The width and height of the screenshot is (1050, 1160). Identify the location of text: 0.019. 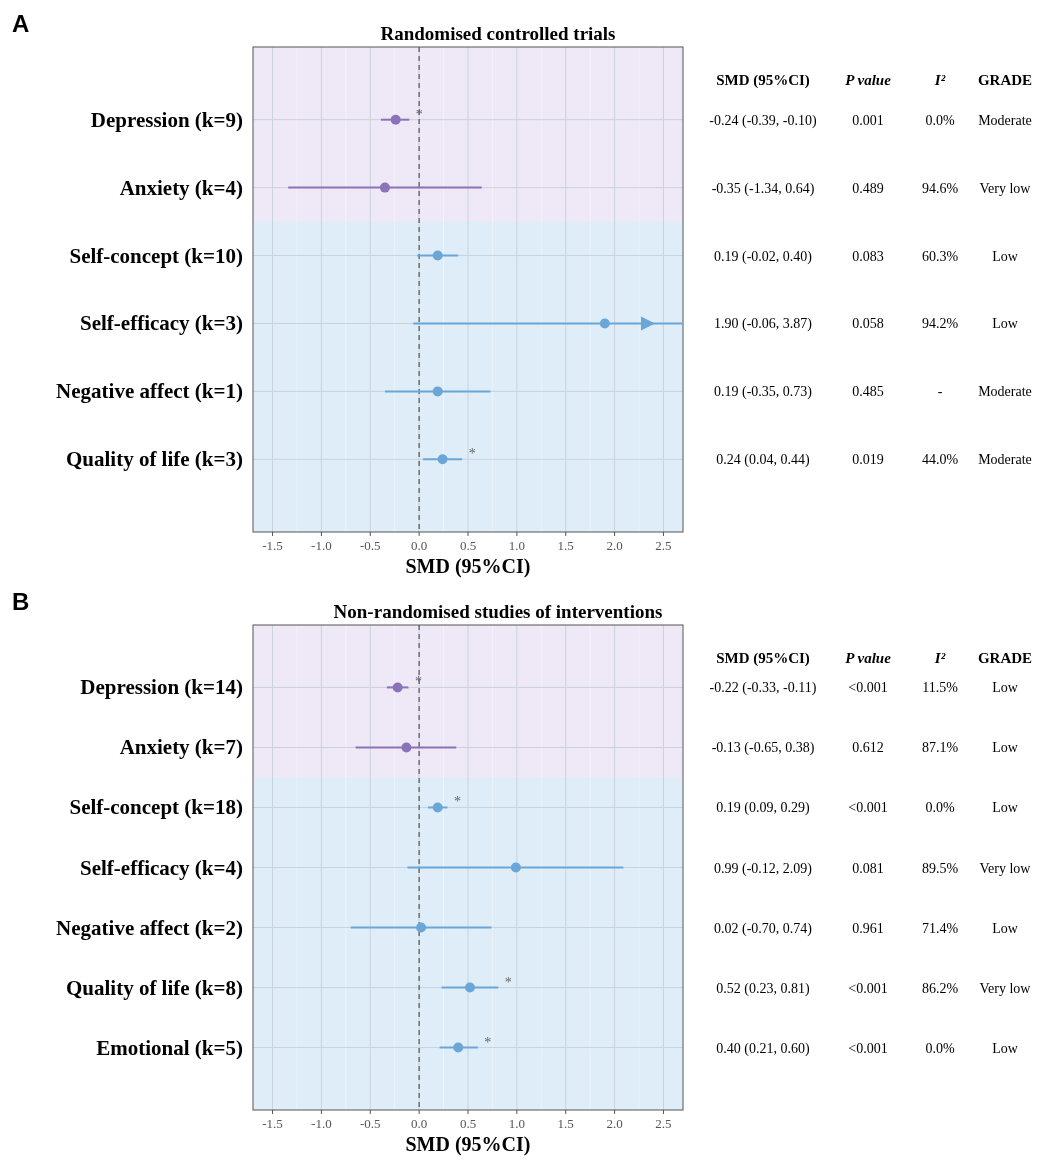
(868, 460).